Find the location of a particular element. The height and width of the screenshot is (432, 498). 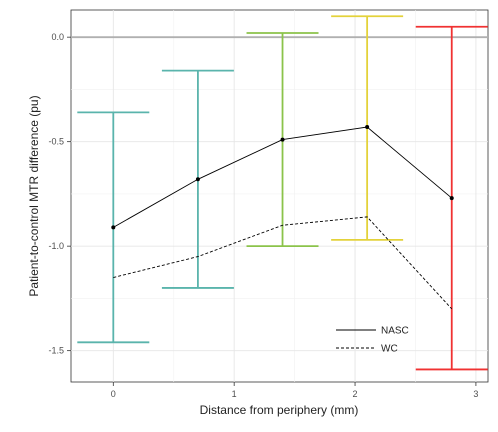

legend-label-nasc: NASC is located at coordinates (395, 331).